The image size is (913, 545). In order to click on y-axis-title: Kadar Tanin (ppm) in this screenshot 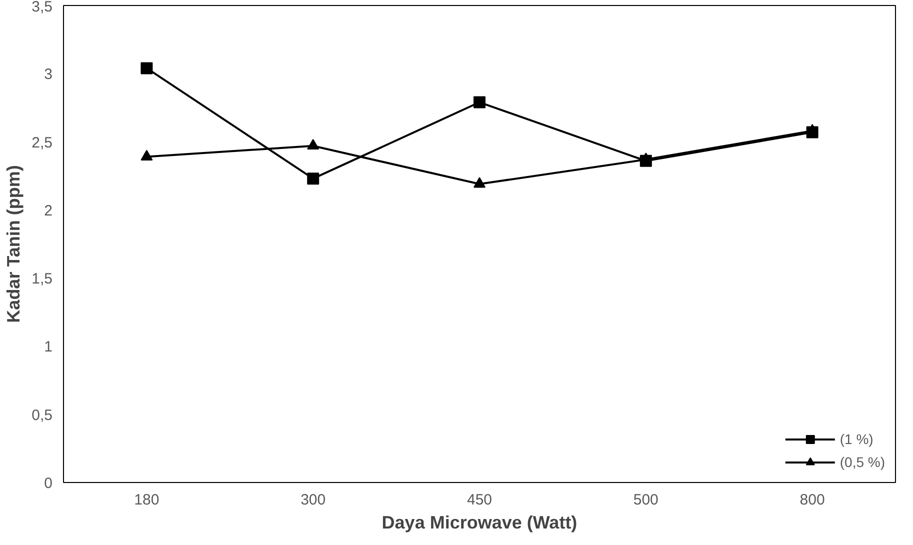, I will do `click(14, 244)`.